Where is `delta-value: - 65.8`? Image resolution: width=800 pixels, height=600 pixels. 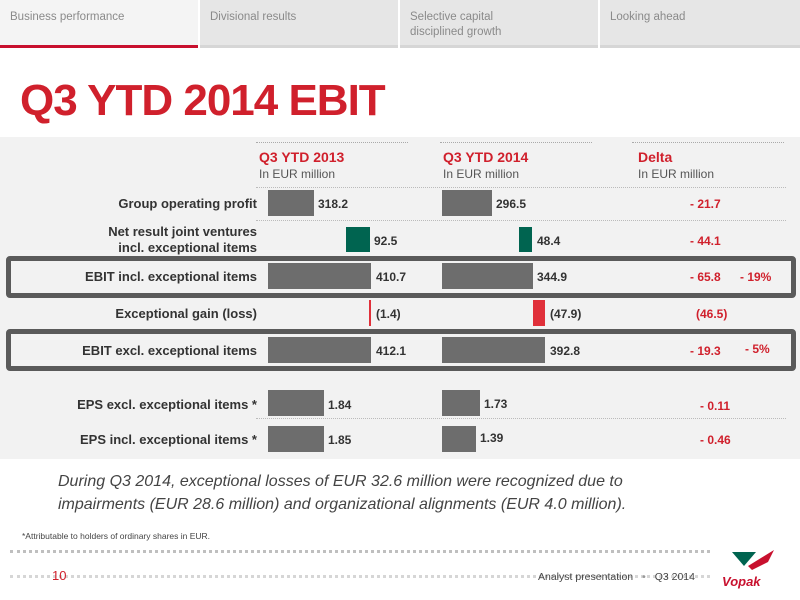 delta-value: - 65.8 is located at coordinates (705, 277).